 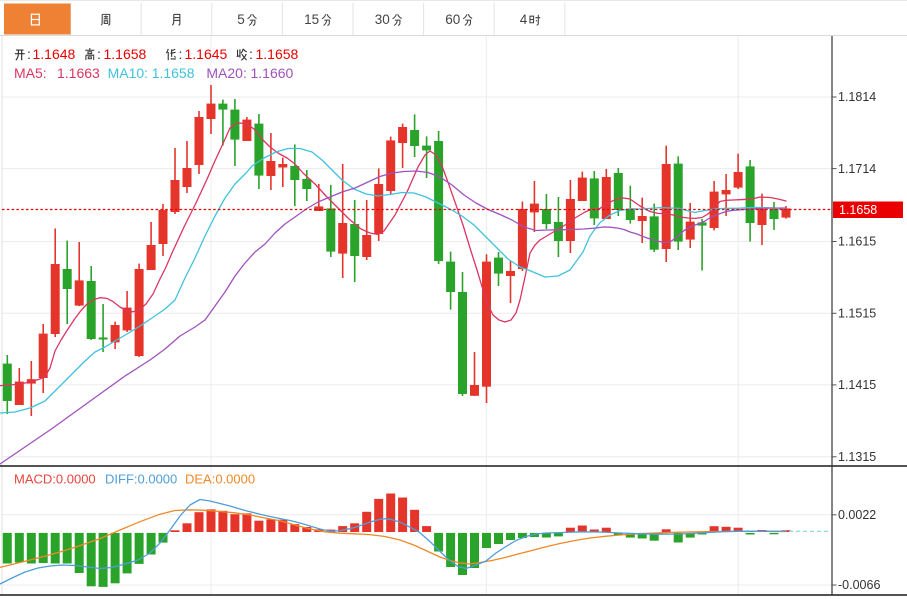 I want to click on svg-text: -0.0066, so click(x=859, y=585).